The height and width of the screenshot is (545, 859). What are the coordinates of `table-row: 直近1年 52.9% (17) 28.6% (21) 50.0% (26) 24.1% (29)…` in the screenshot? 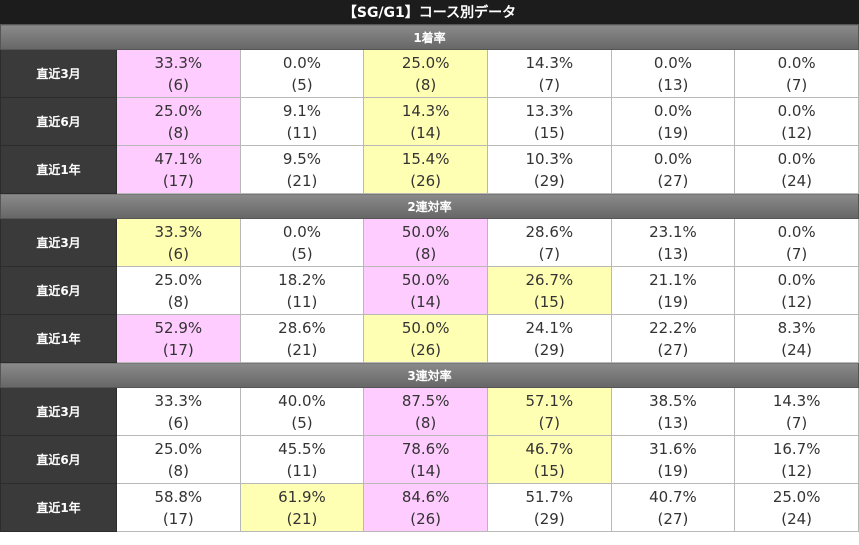 It's located at (429, 338).